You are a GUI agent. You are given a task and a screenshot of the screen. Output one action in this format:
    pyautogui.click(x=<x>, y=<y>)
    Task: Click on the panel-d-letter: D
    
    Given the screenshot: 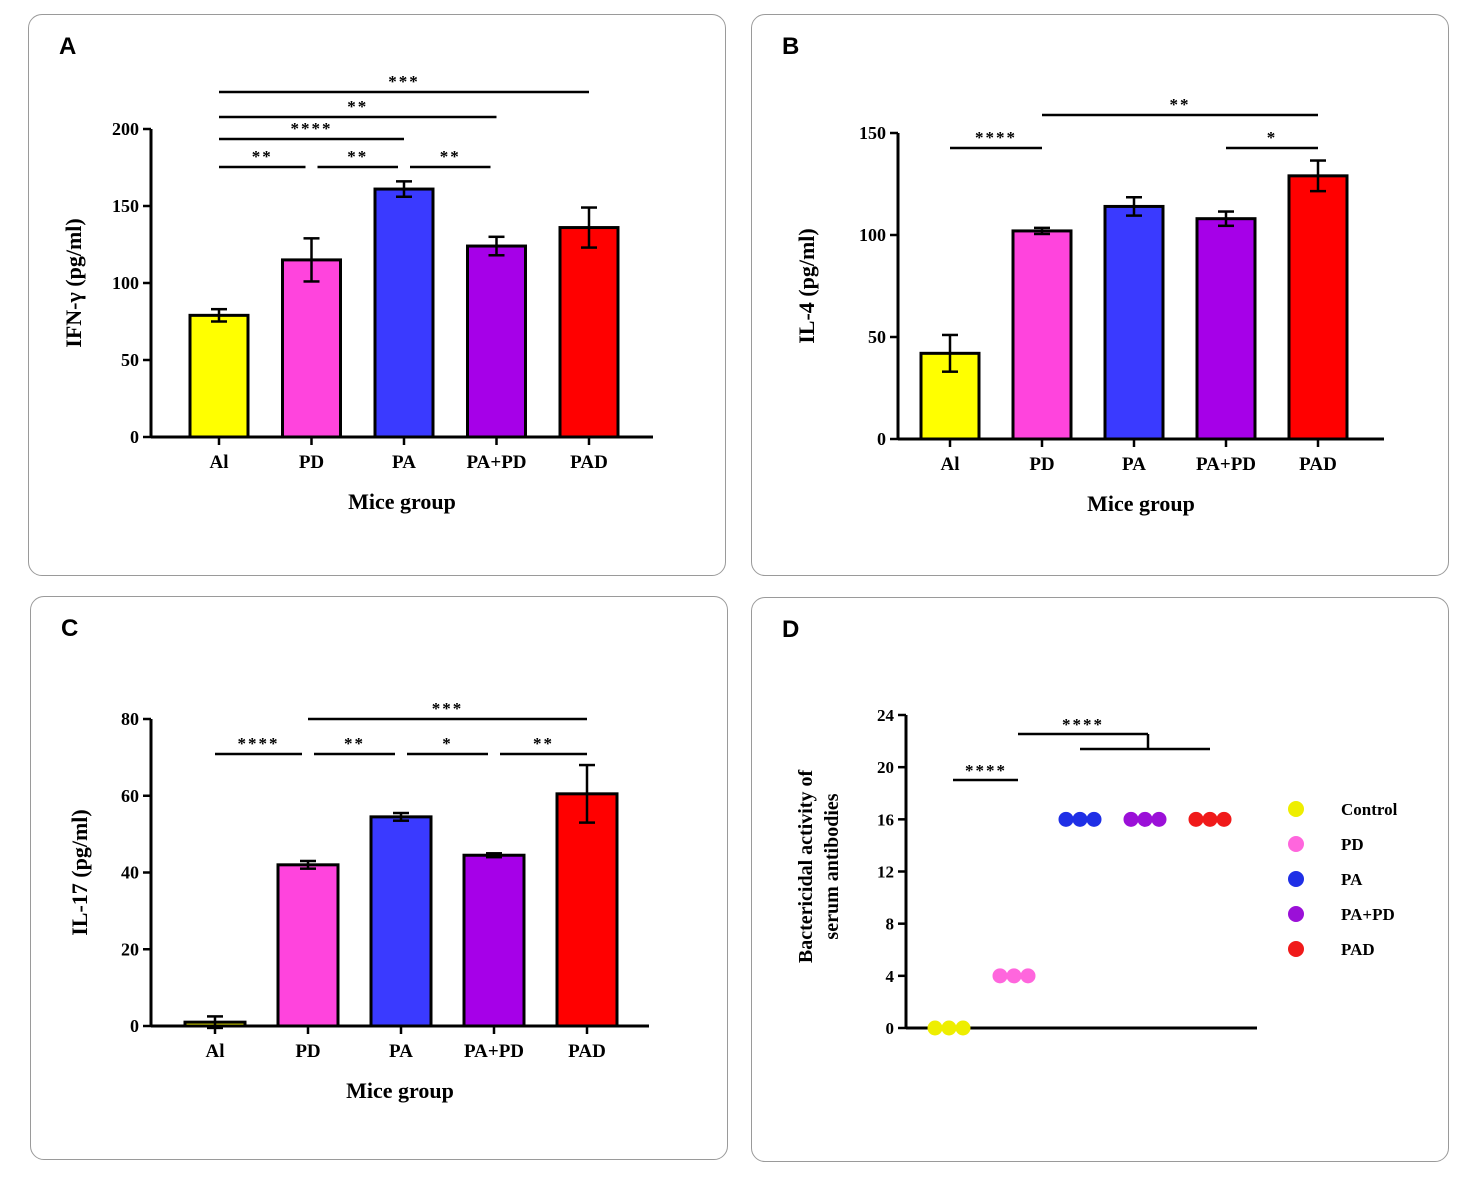 What is the action you would take?
    pyautogui.click(x=791, y=629)
    